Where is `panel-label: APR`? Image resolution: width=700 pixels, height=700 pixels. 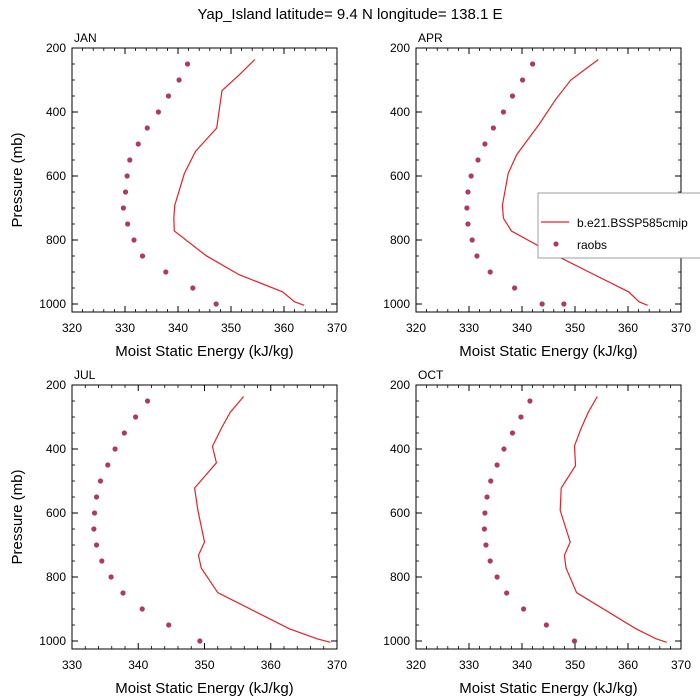
panel-label: APR is located at coordinates (430, 38).